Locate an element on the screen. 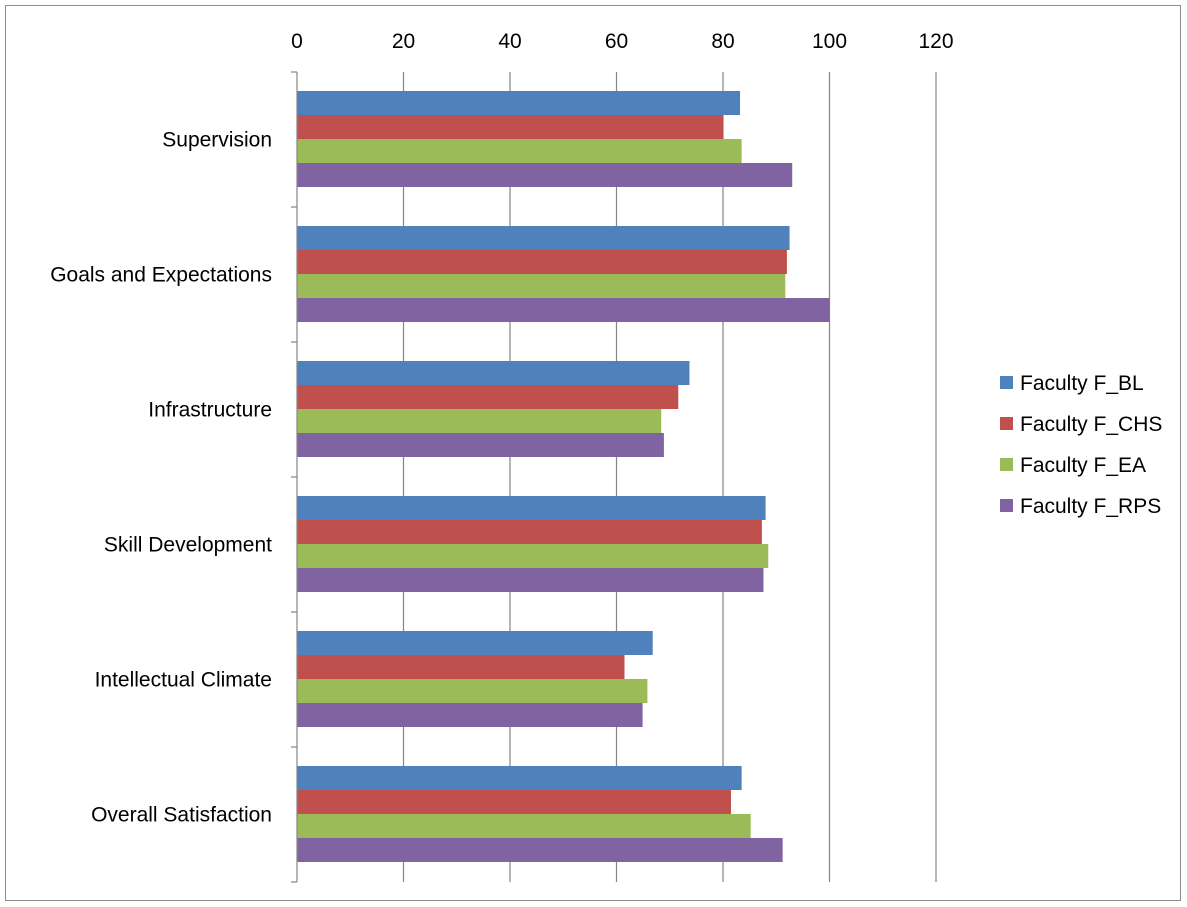 The width and height of the screenshot is (1187, 907). bar-infrastructure-faculty-f-chs is located at coordinates (488, 397).